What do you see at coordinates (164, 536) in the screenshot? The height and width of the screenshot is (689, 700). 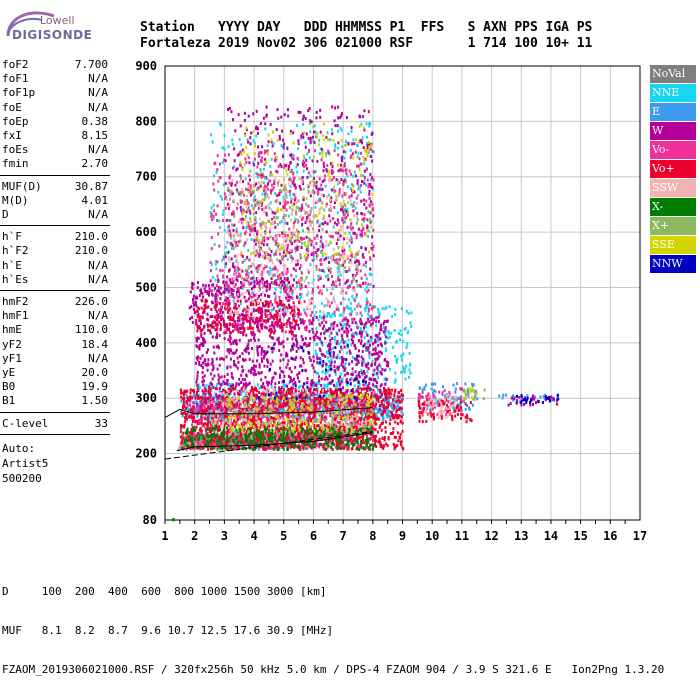 I see `x-tick-label: 1` at bounding box center [164, 536].